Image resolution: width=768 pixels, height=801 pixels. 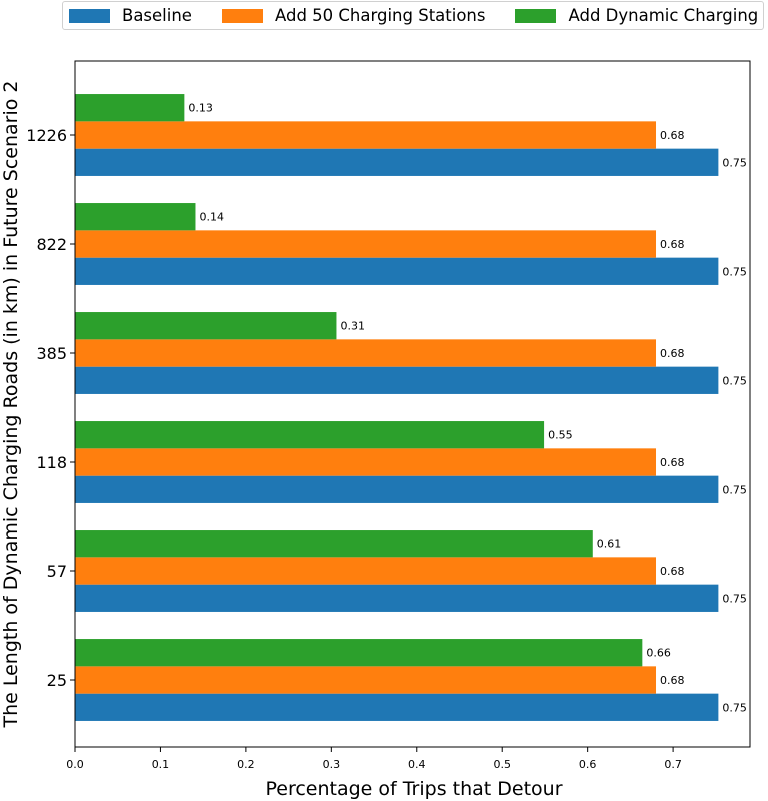 What do you see at coordinates (242, 15) in the screenshot?
I see `legend-swatch-add-50-charging-stations` at bounding box center [242, 15].